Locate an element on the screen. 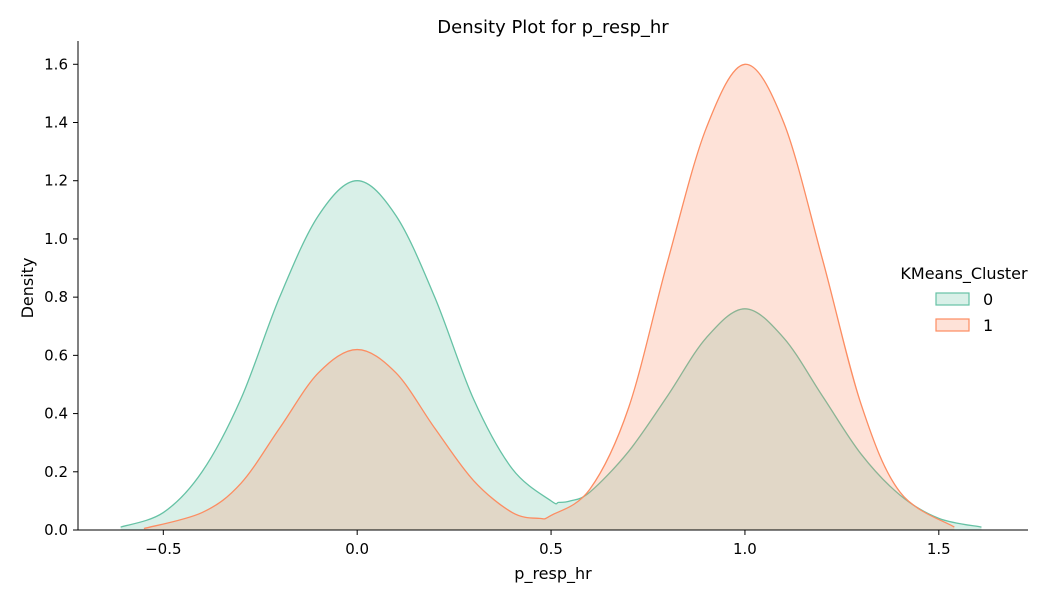  legend-title: KMeans_Cluster is located at coordinates (964, 274).